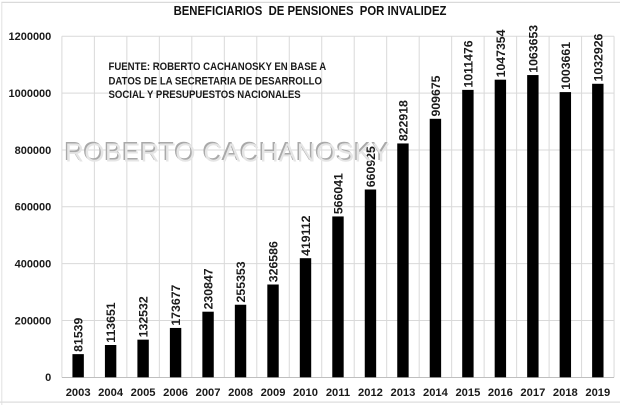  I want to click on svg-text: 2014, so click(436, 393).